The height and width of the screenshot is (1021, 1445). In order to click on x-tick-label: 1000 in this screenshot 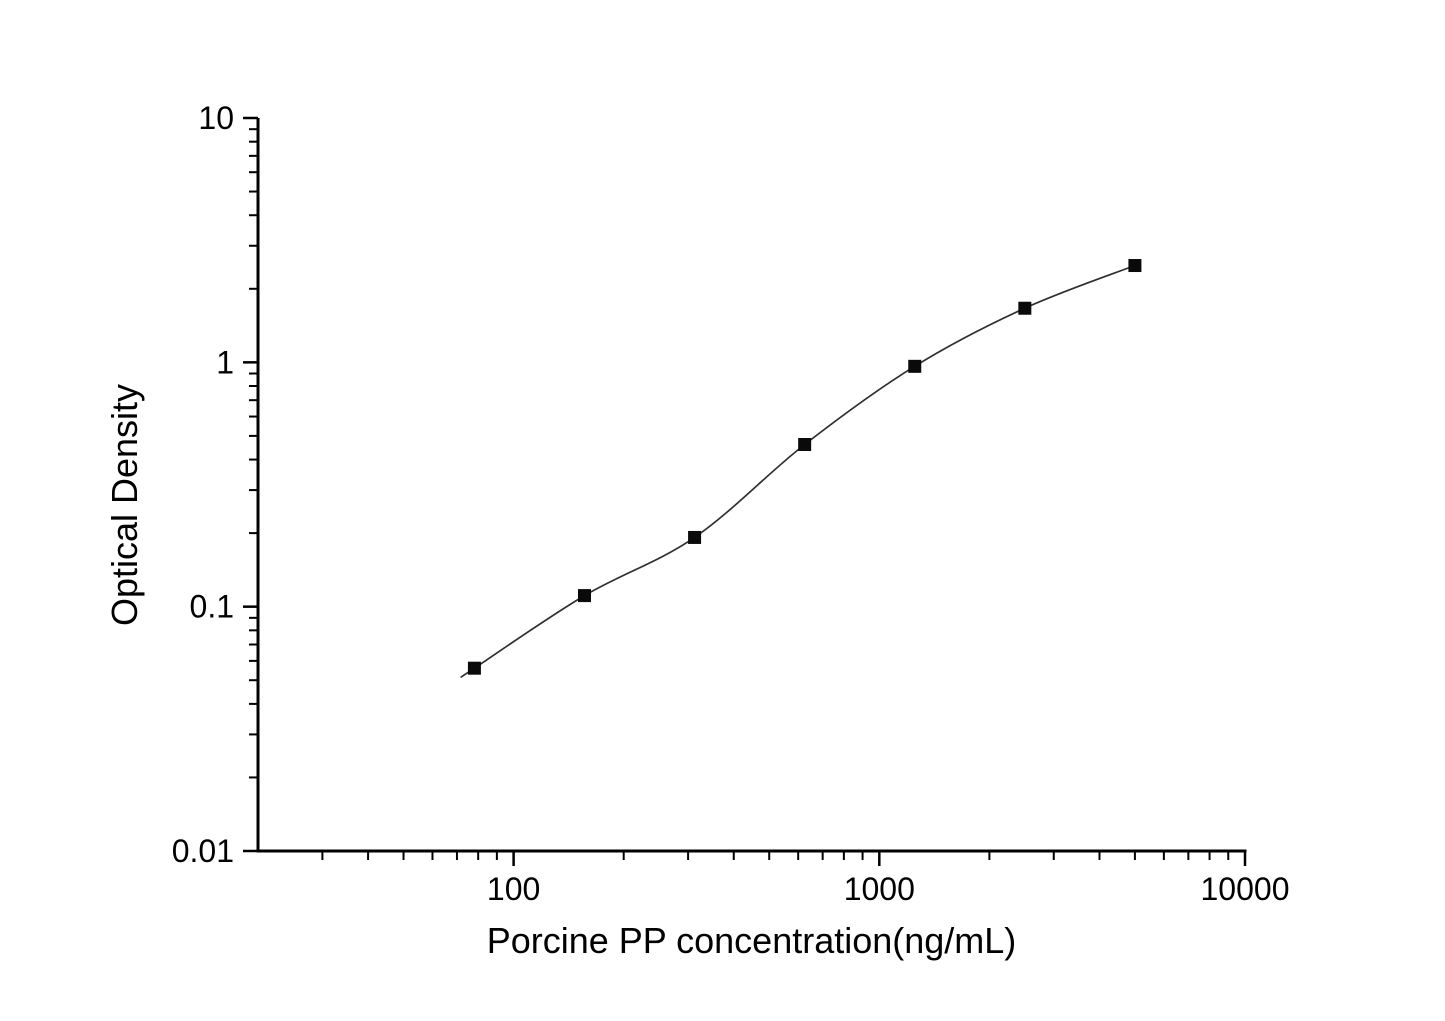, I will do `click(879, 889)`.